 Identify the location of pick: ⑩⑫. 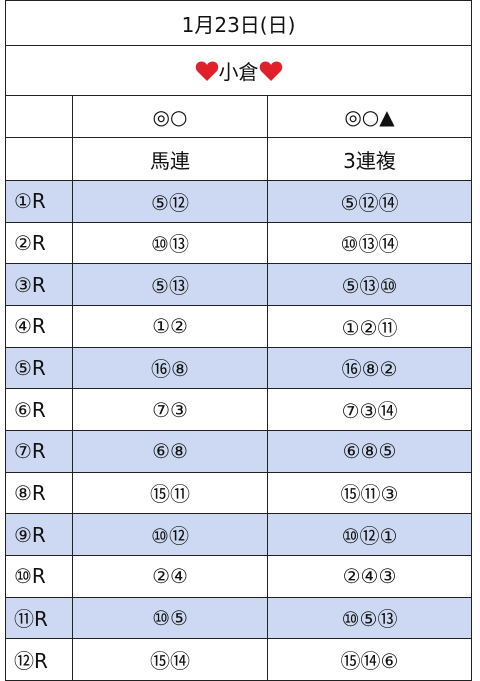
(170, 534).